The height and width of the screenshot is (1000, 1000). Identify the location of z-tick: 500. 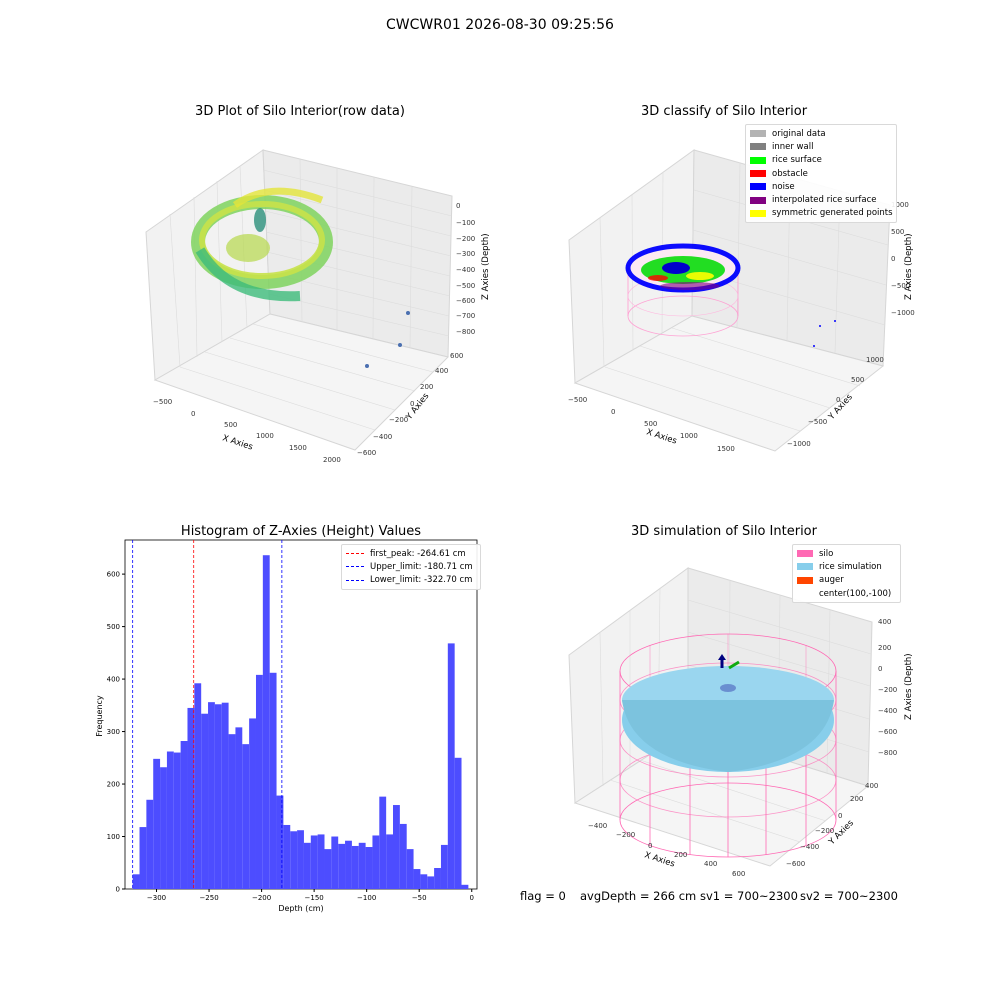
(897, 232).